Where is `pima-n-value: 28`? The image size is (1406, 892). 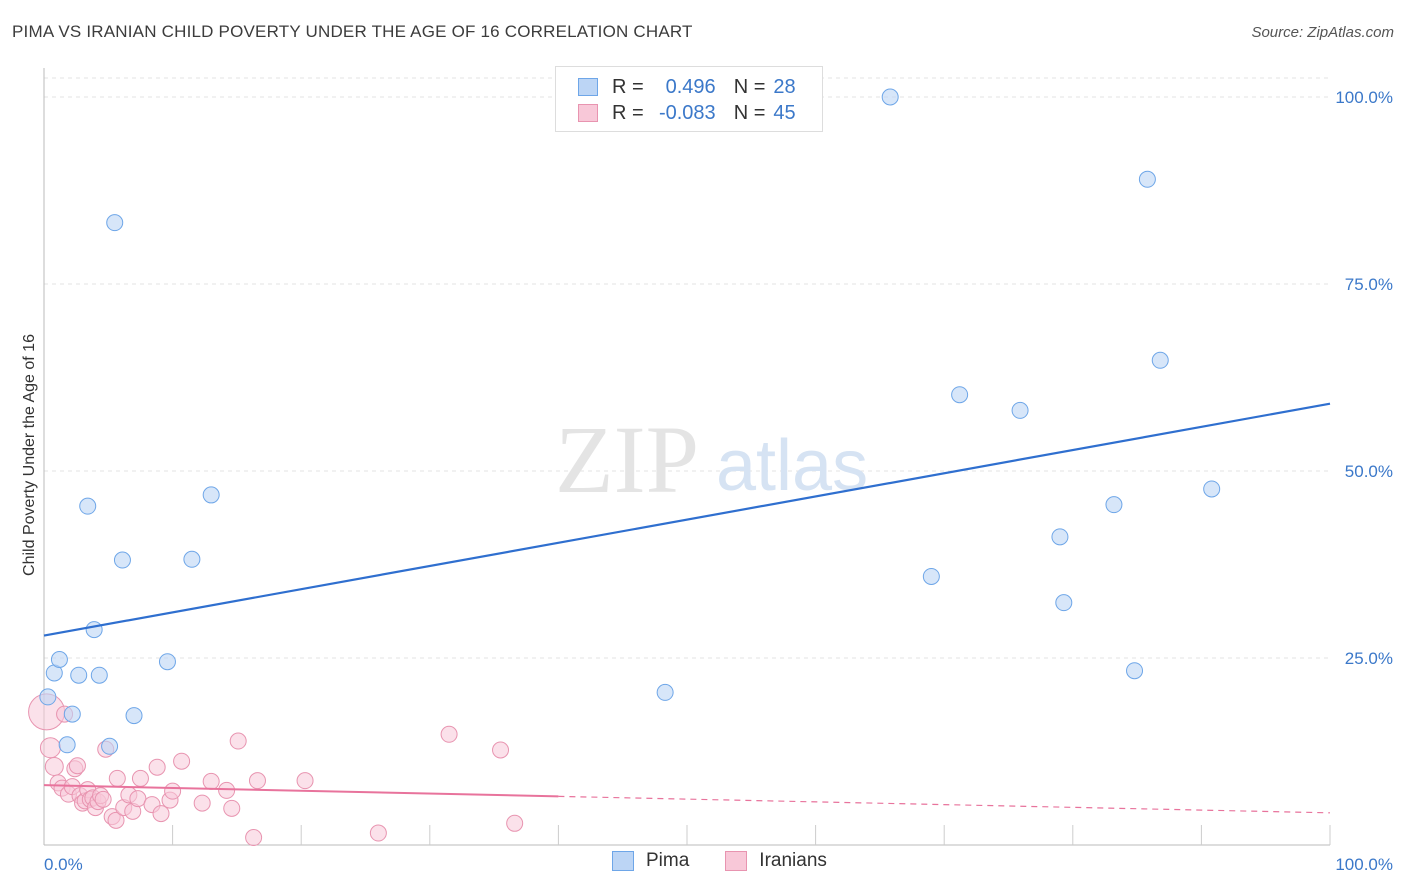 pima-n-value: 28 is located at coordinates (784, 86).